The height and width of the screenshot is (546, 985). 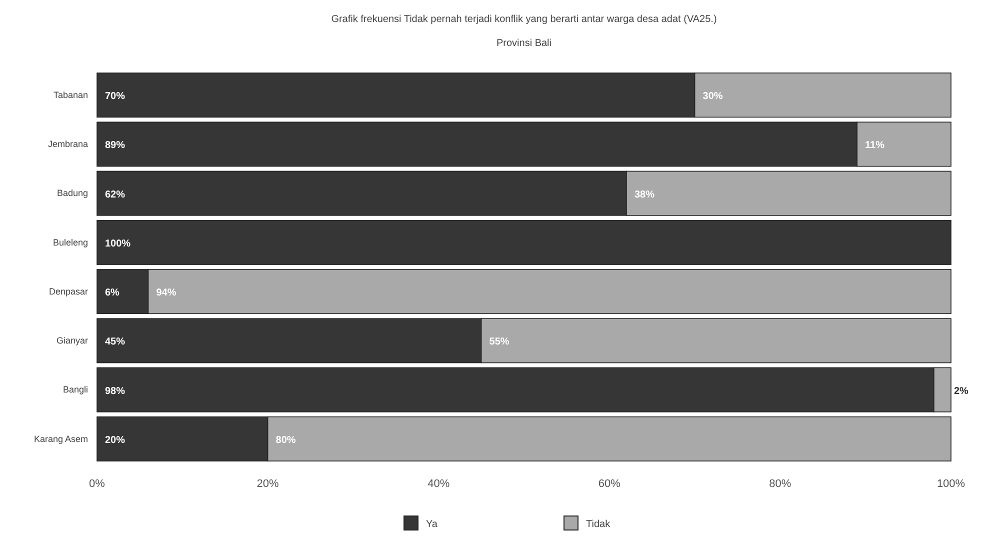 What do you see at coordinates (75, 389) in the screenshot?
I see `y-tick-label: Bangli` at bounding box center [75, 389].